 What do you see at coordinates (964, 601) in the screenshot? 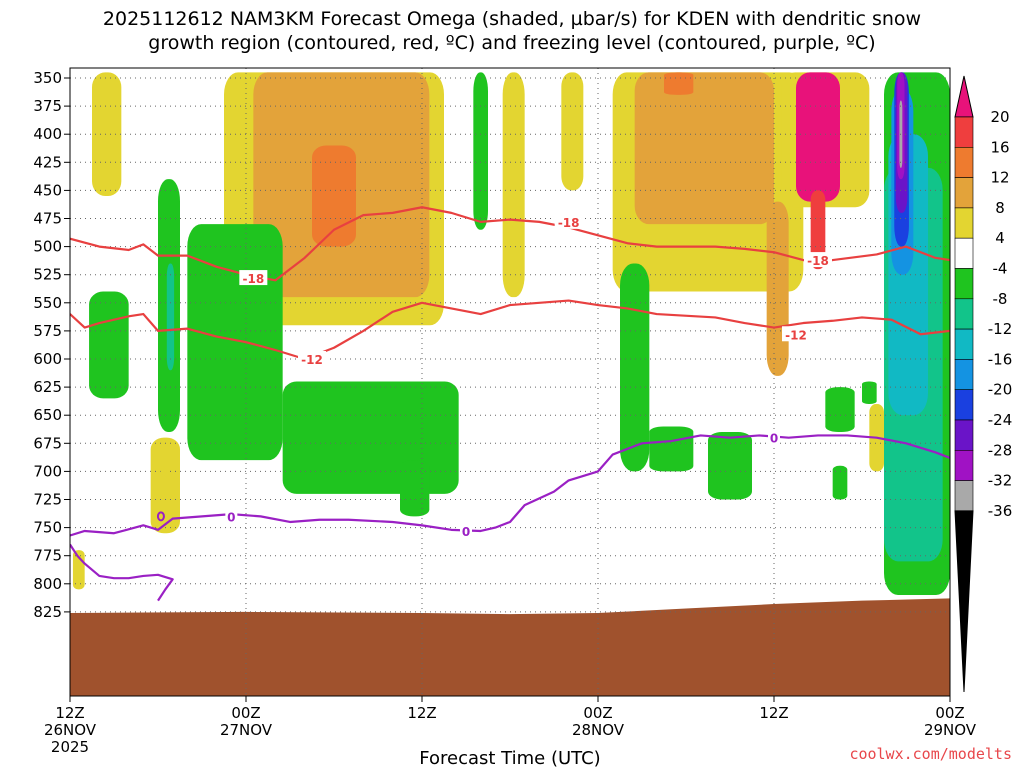
I see `colorbar-bottom-arrow` at bounding box center [964, 601].